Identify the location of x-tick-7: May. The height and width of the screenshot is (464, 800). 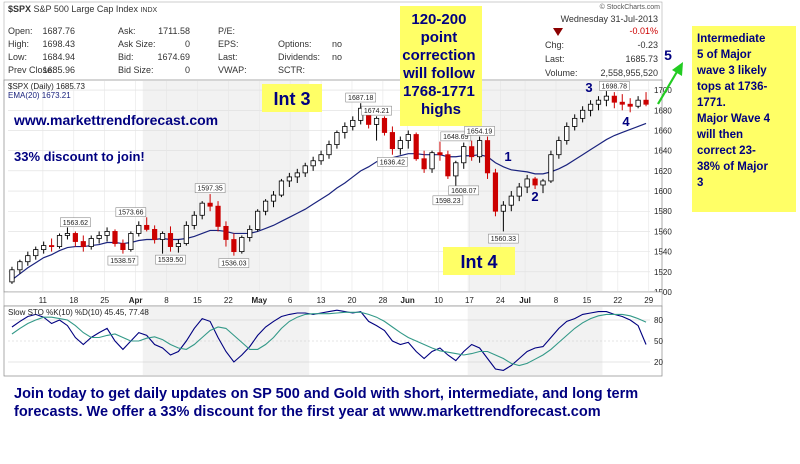
(259, 300).